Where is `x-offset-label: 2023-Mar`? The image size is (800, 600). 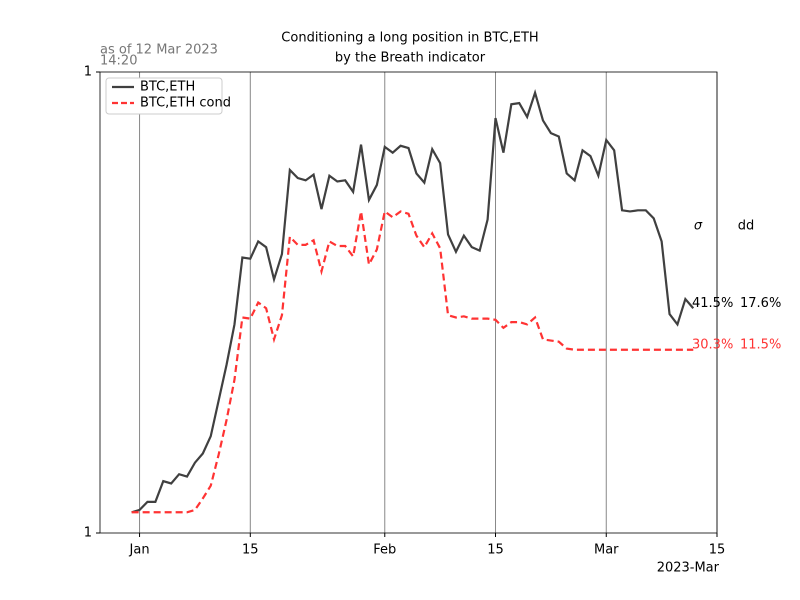
x-offset-label: 2023-Mar is located at coordinates (688, 568).